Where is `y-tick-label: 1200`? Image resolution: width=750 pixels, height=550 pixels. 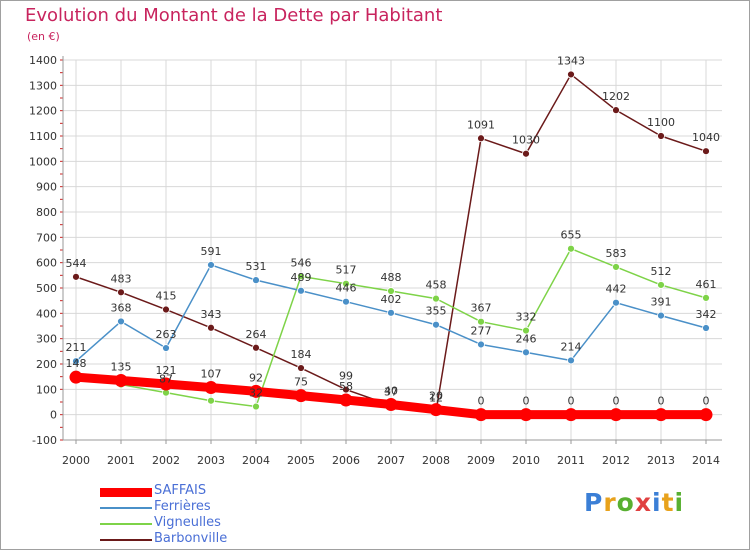
y-tick-label: 1200 is located at coordinates (43, 111).